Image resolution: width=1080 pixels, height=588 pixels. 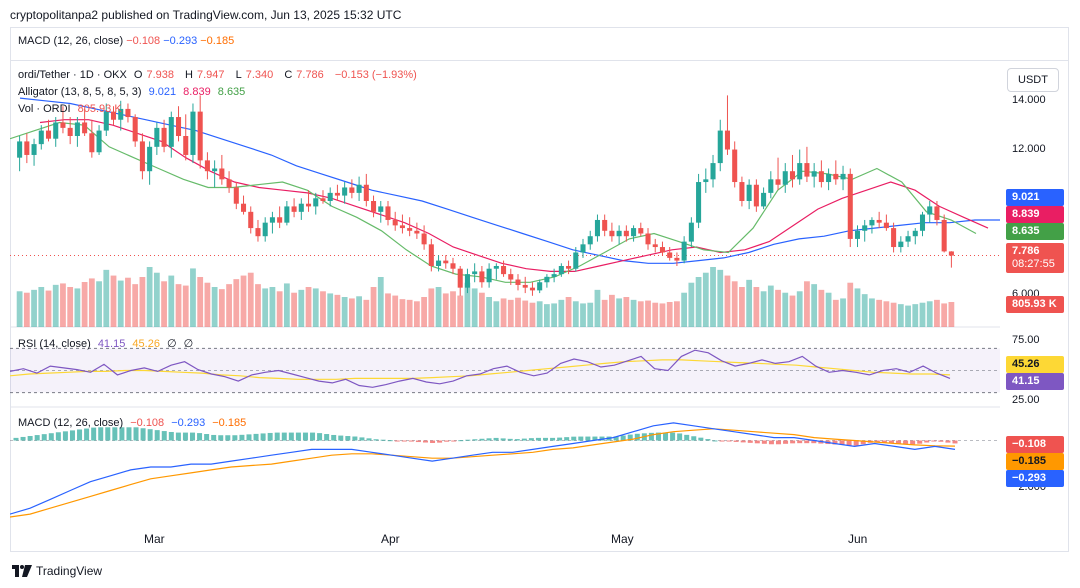 What do you see at coordinates (1035, 478) in the screenshot?
I see `macd-line-tag: −0.293` at bounding box center [1035, 478].